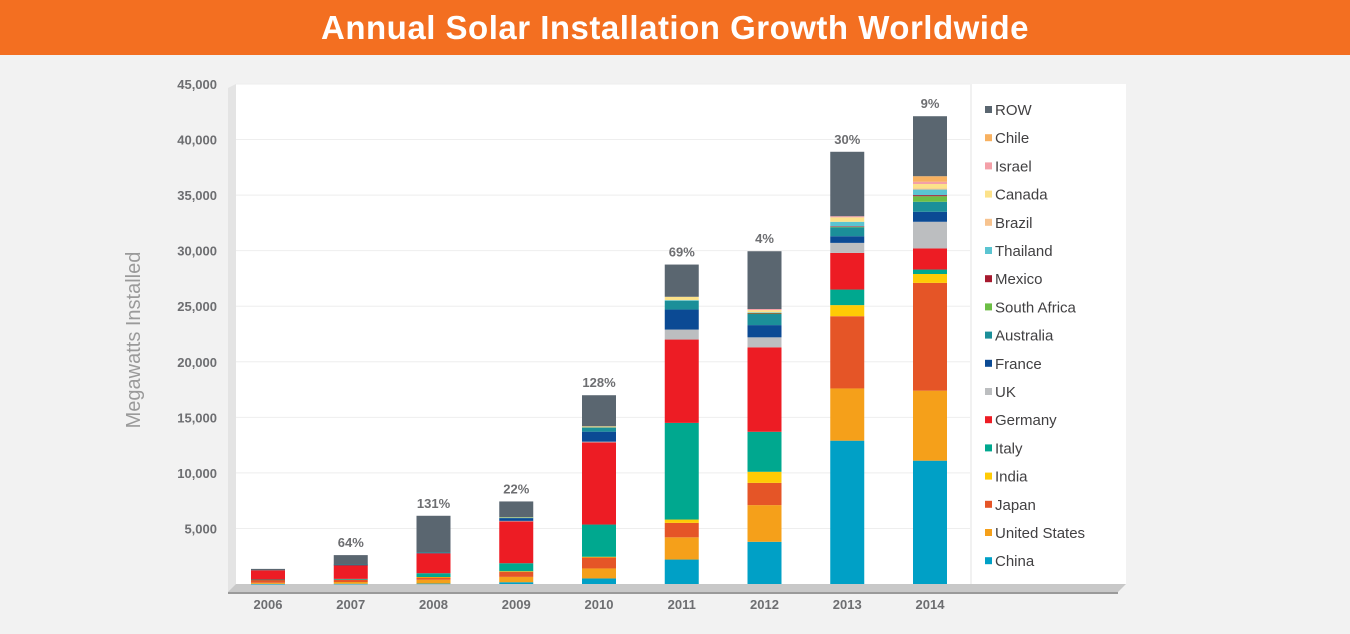 This screenshot has height=634, width=1350. What do you see at coordinates (764, 477) in the screenshot?
I see `bar-segment-india-2012` at bounding box center [764, 477].